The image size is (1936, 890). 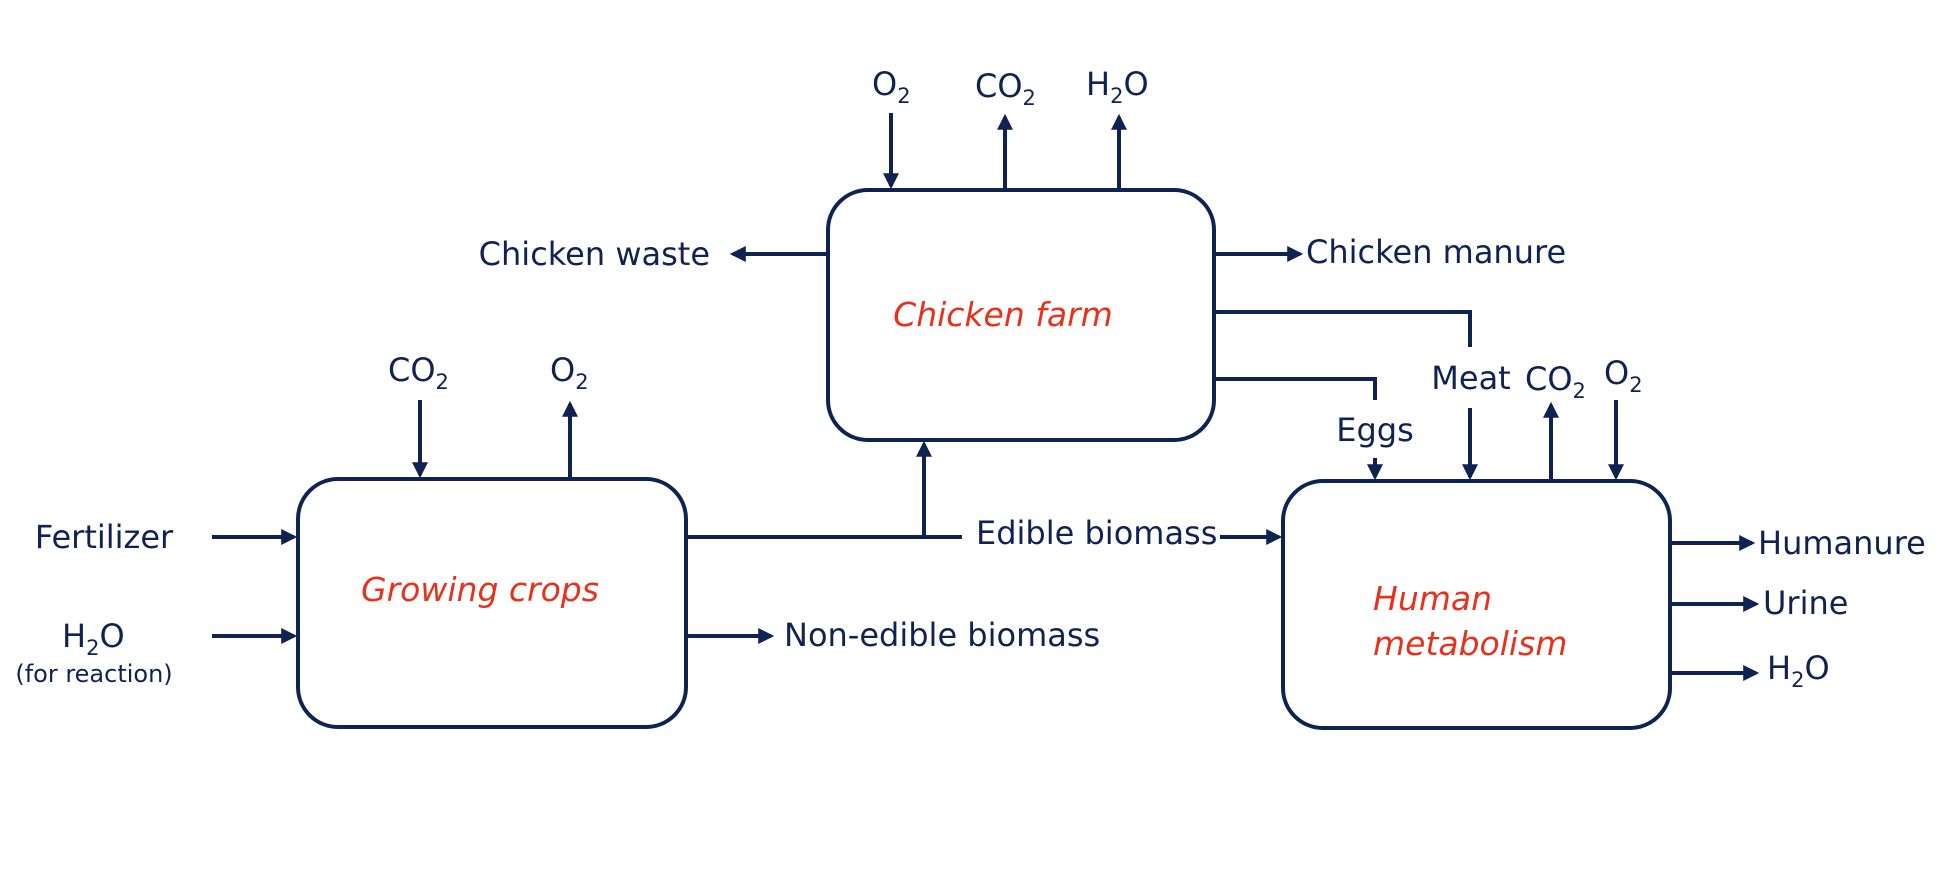 I want to click on eggs-label: Eggs, so click(x=1375, y=430).